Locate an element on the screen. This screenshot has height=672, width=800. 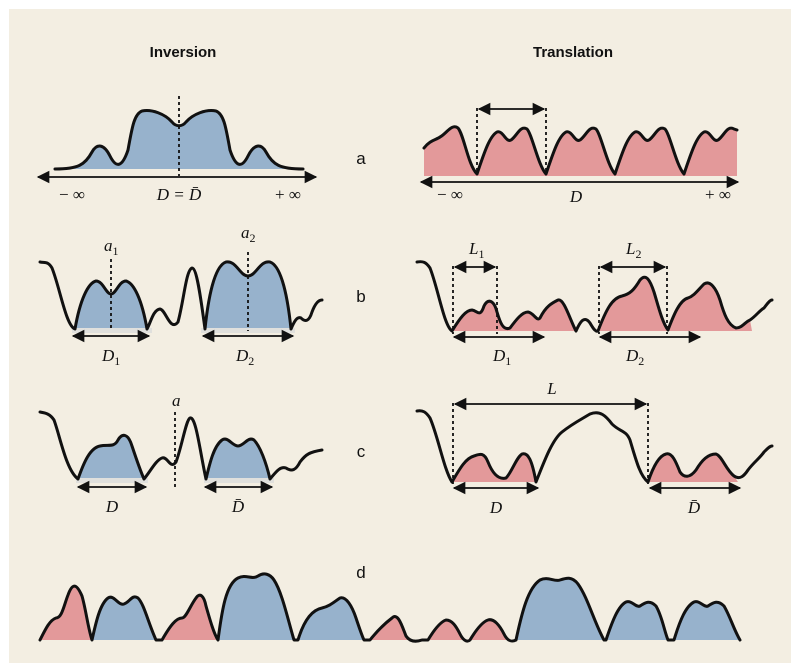
panel-c-translation: L D D̄ is located at coordinates (594, 448).